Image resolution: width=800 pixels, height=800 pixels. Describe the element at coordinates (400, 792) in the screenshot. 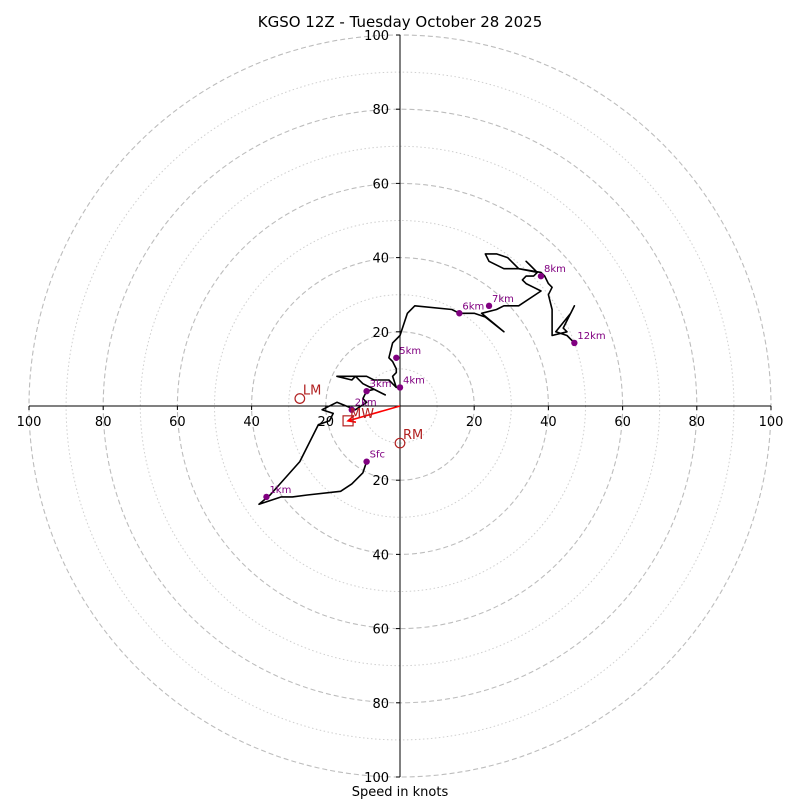

I see `x-axis-label: Speed in knots` at that location.